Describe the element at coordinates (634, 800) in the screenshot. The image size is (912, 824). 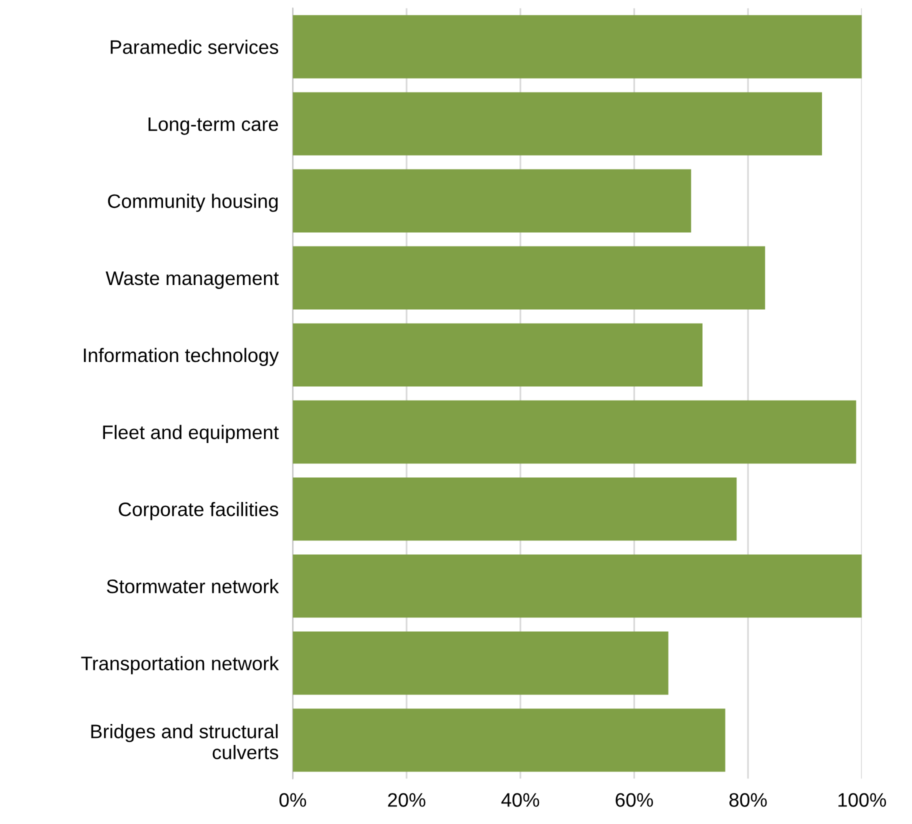
I see `x-tick-label: 60%` at that location.